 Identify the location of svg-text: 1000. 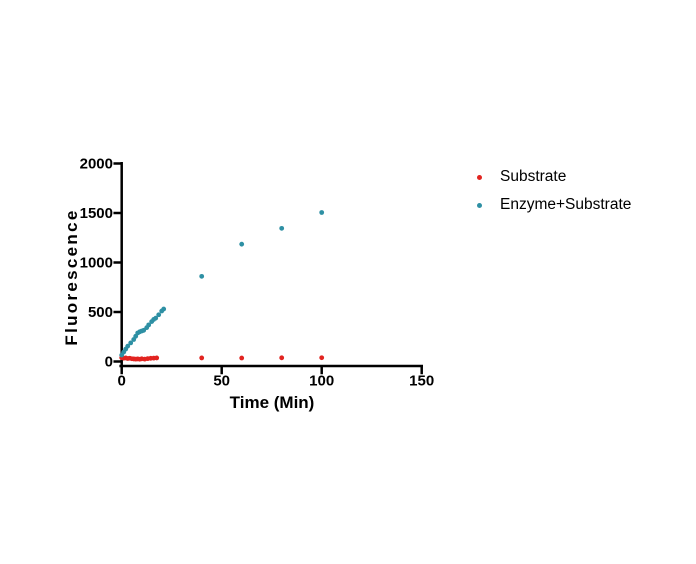
(96, 263).